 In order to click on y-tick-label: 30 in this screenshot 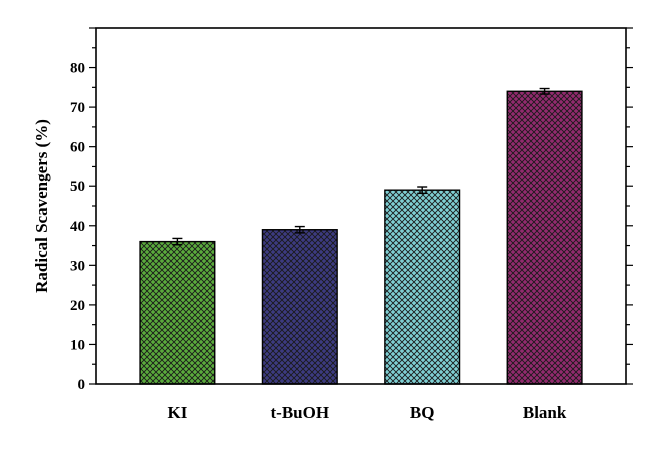, I will do `click(77, 266)`.